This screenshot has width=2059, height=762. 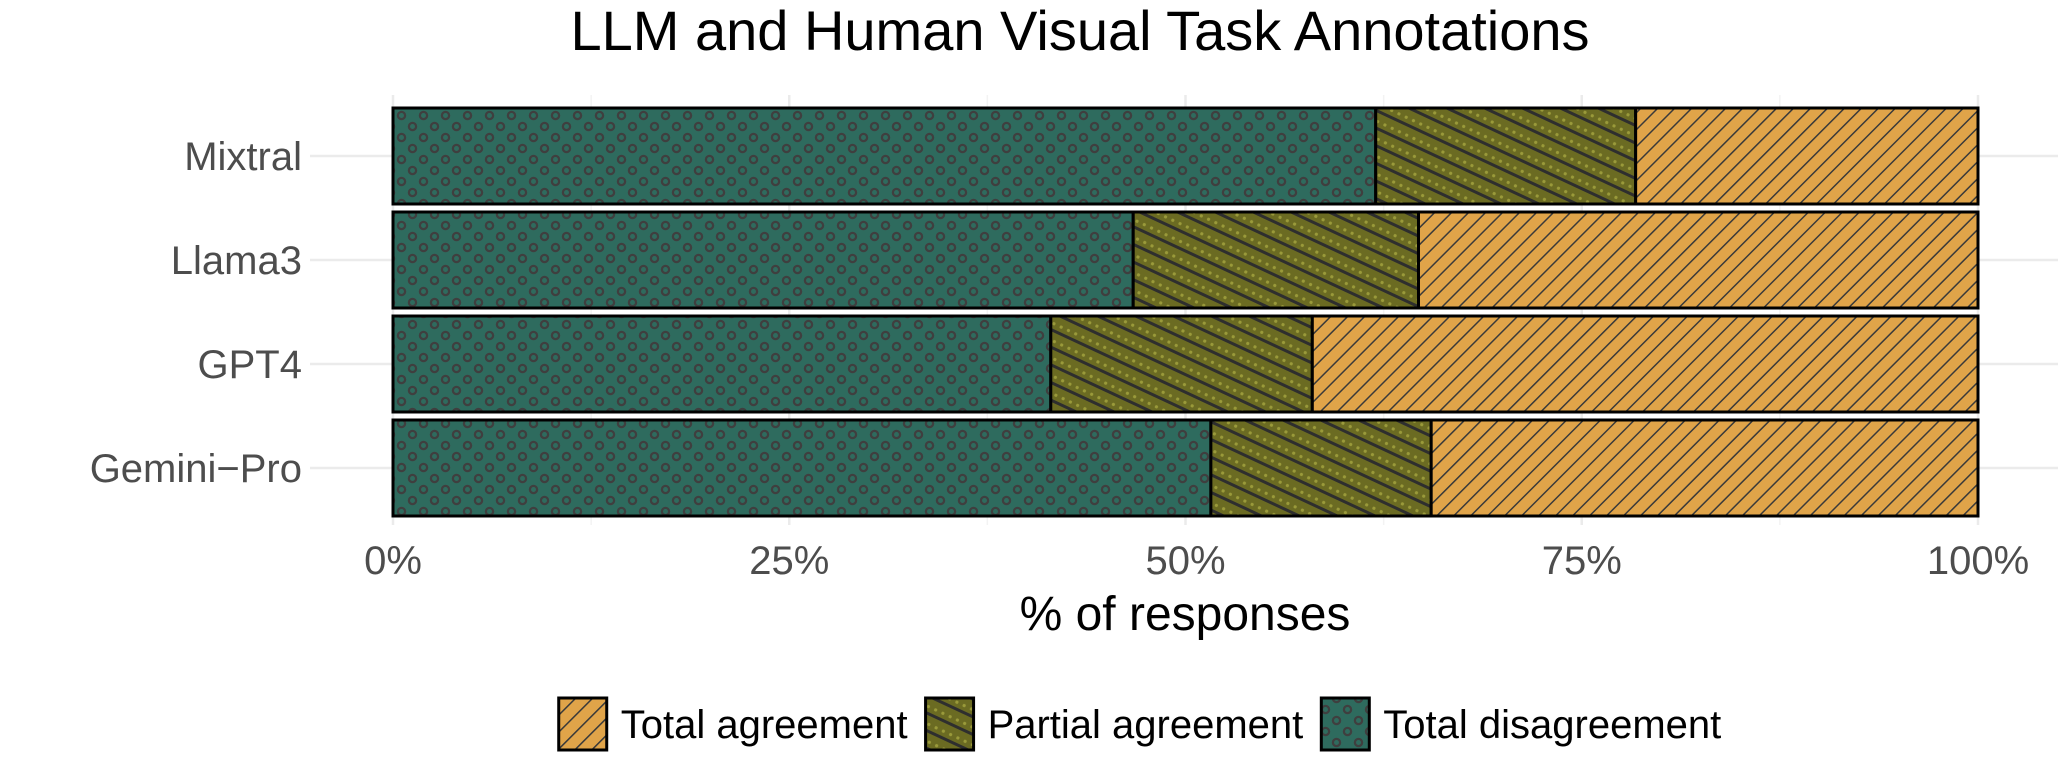 What do you see at coordinates (243, 157) in the screenshot?
I see `y-tick-label: Mixtral` at bounding box center [243, 157].